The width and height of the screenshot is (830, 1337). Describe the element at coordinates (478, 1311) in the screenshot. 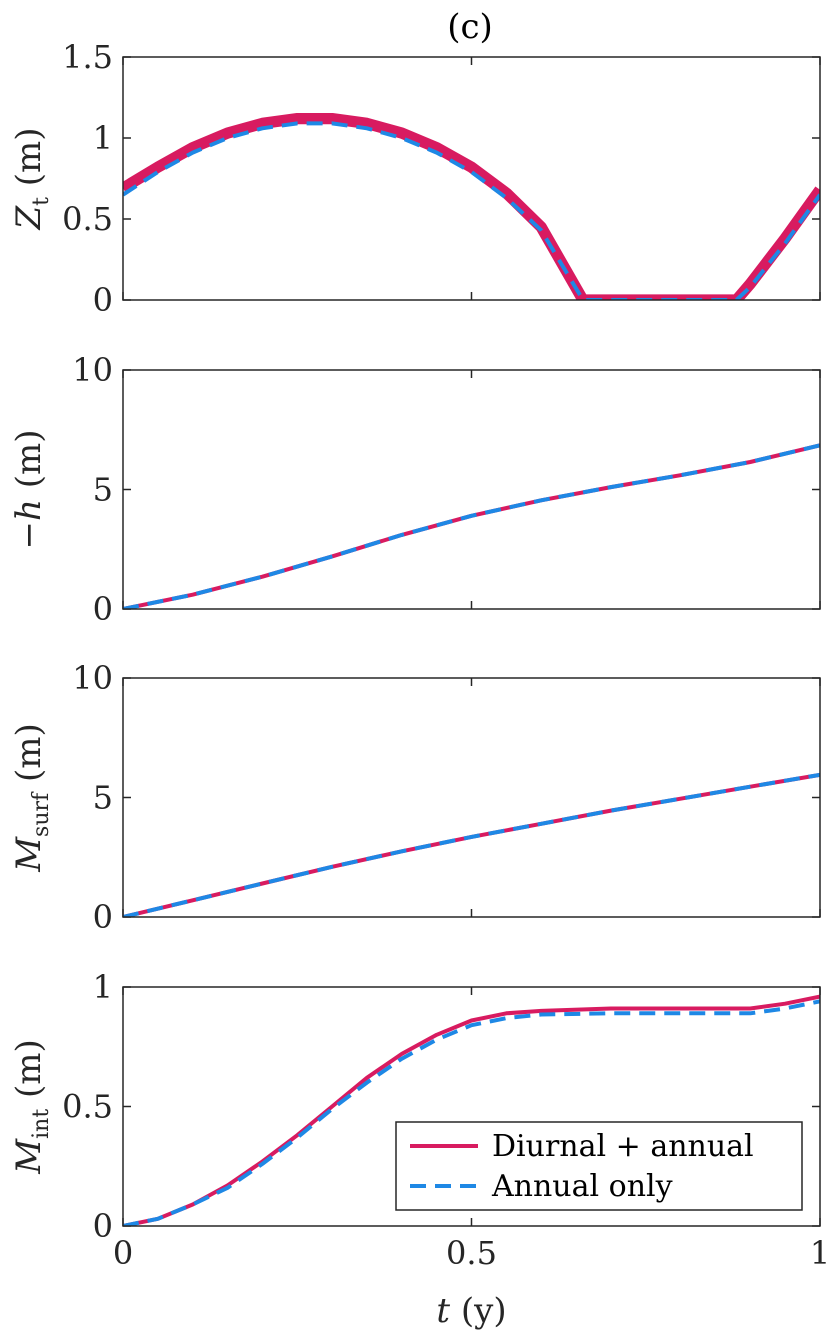

I see `xlabel-unit: (y)` at that location.